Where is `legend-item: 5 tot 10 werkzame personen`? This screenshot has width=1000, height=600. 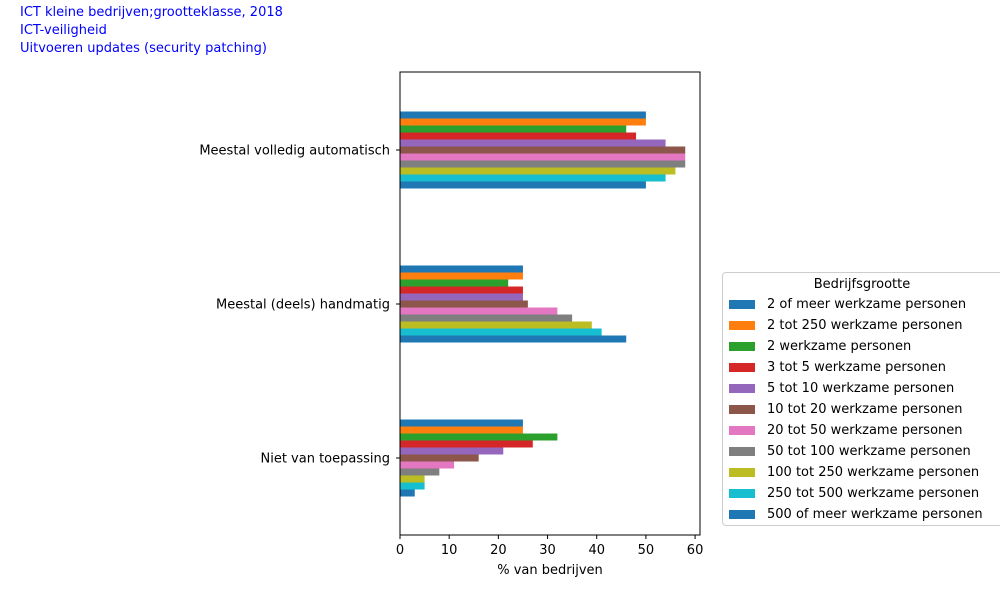 legend-item: 5 tot 10 werkzame personen is located at coordinates (841, 388).